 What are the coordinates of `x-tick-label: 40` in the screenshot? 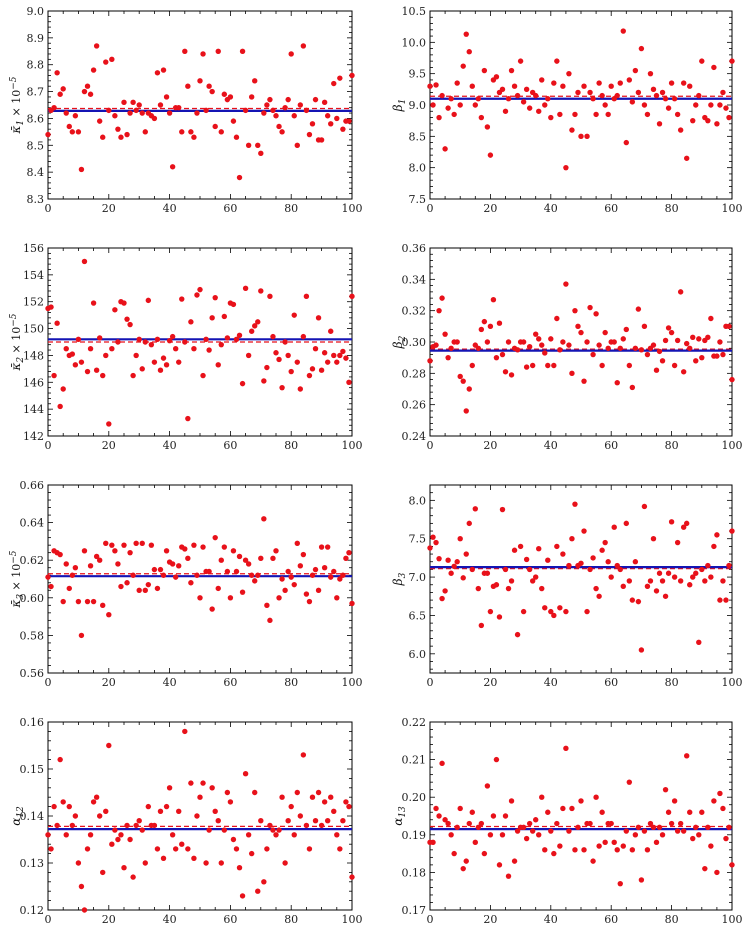 It's located at (170, 682).